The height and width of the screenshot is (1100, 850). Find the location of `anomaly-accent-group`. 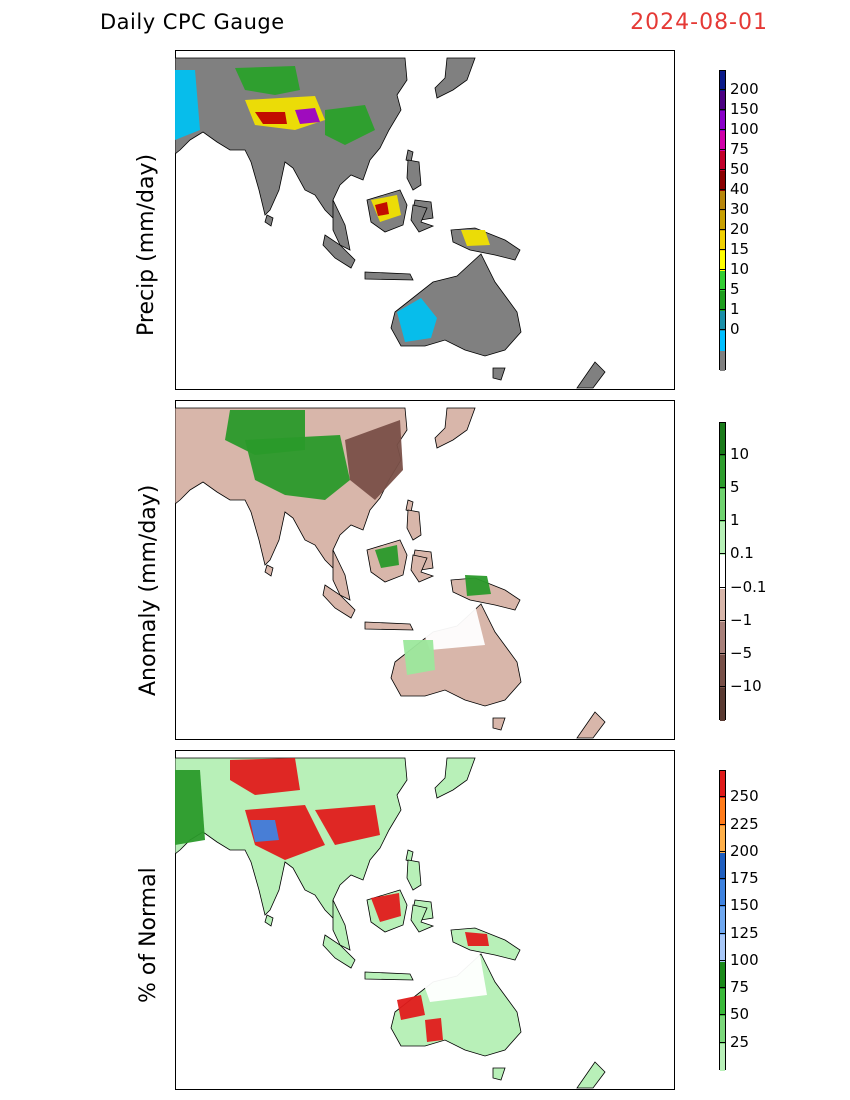

anomaly-accent-group is located at coordinates (358, 542).